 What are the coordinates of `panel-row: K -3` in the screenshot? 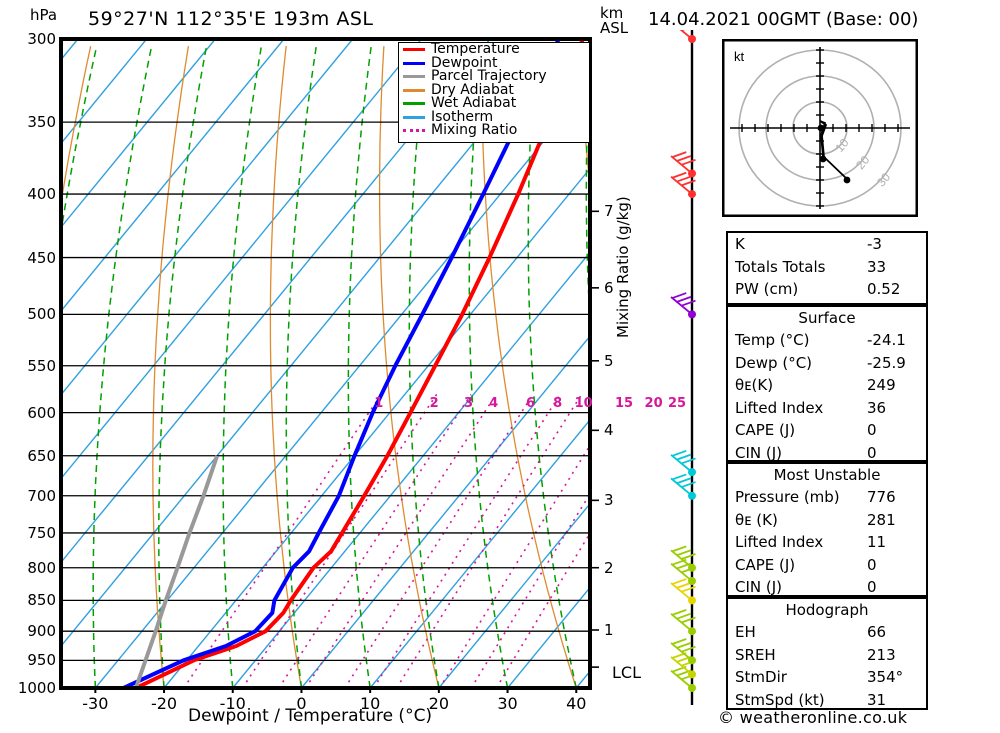 It's located at (827, 244).